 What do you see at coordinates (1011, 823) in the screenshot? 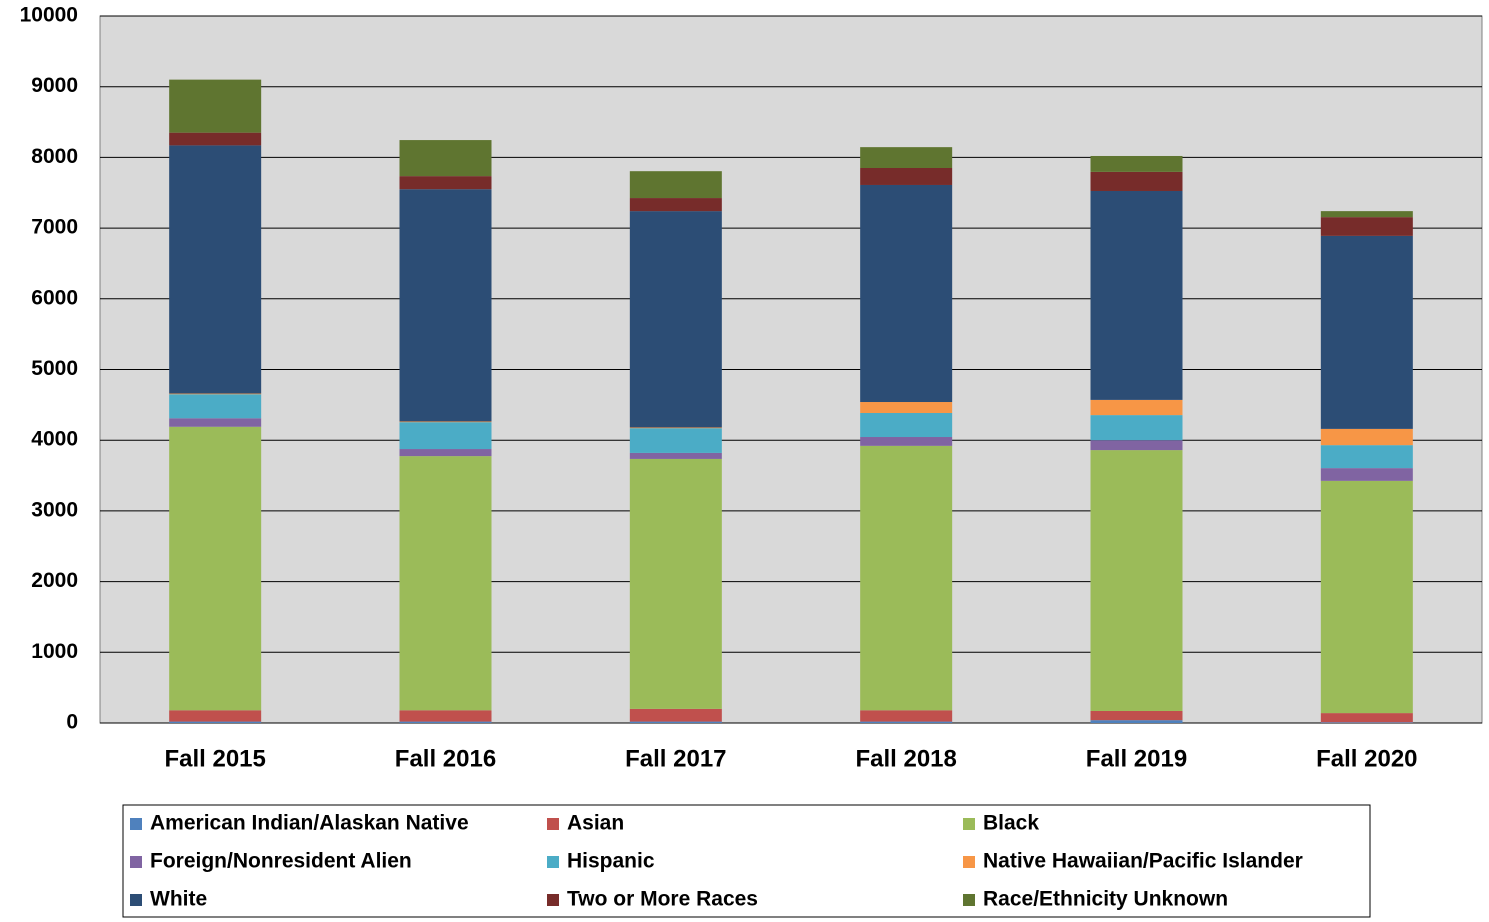
I see `legend-label: Black` at bounding box center [1011, 823].